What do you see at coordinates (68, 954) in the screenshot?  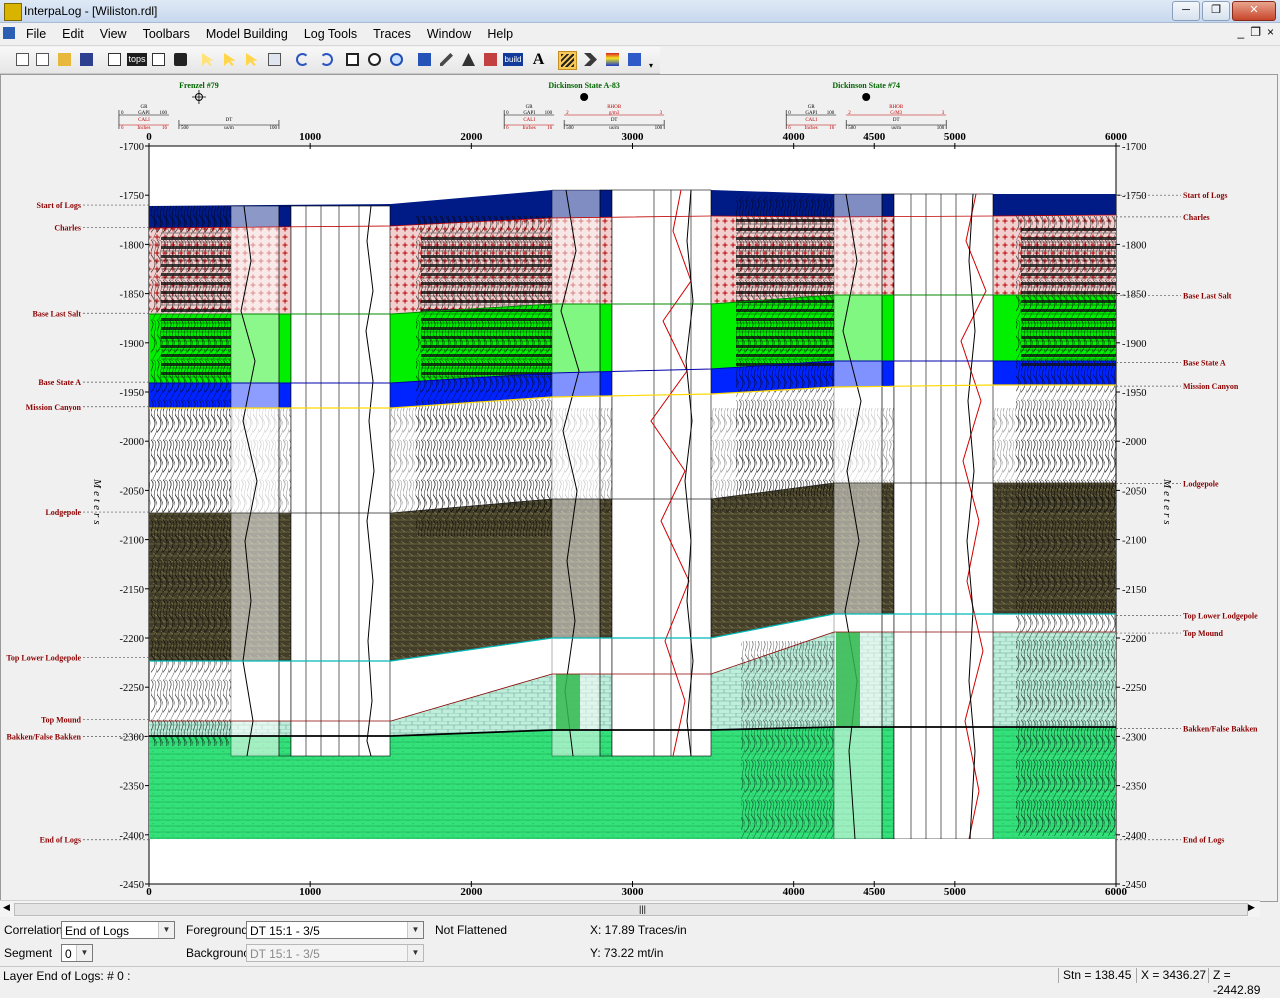 I see `segment-value: 0` at bounding box center [68, 954].